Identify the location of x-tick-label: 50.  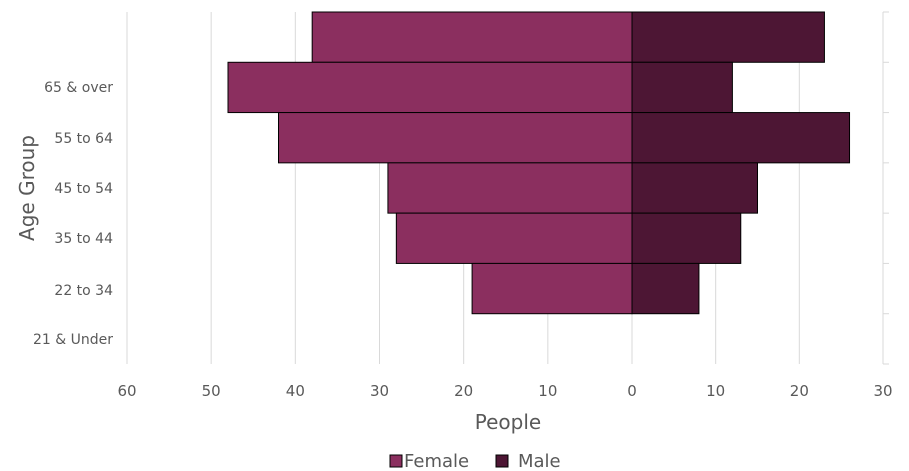
(211, 391).